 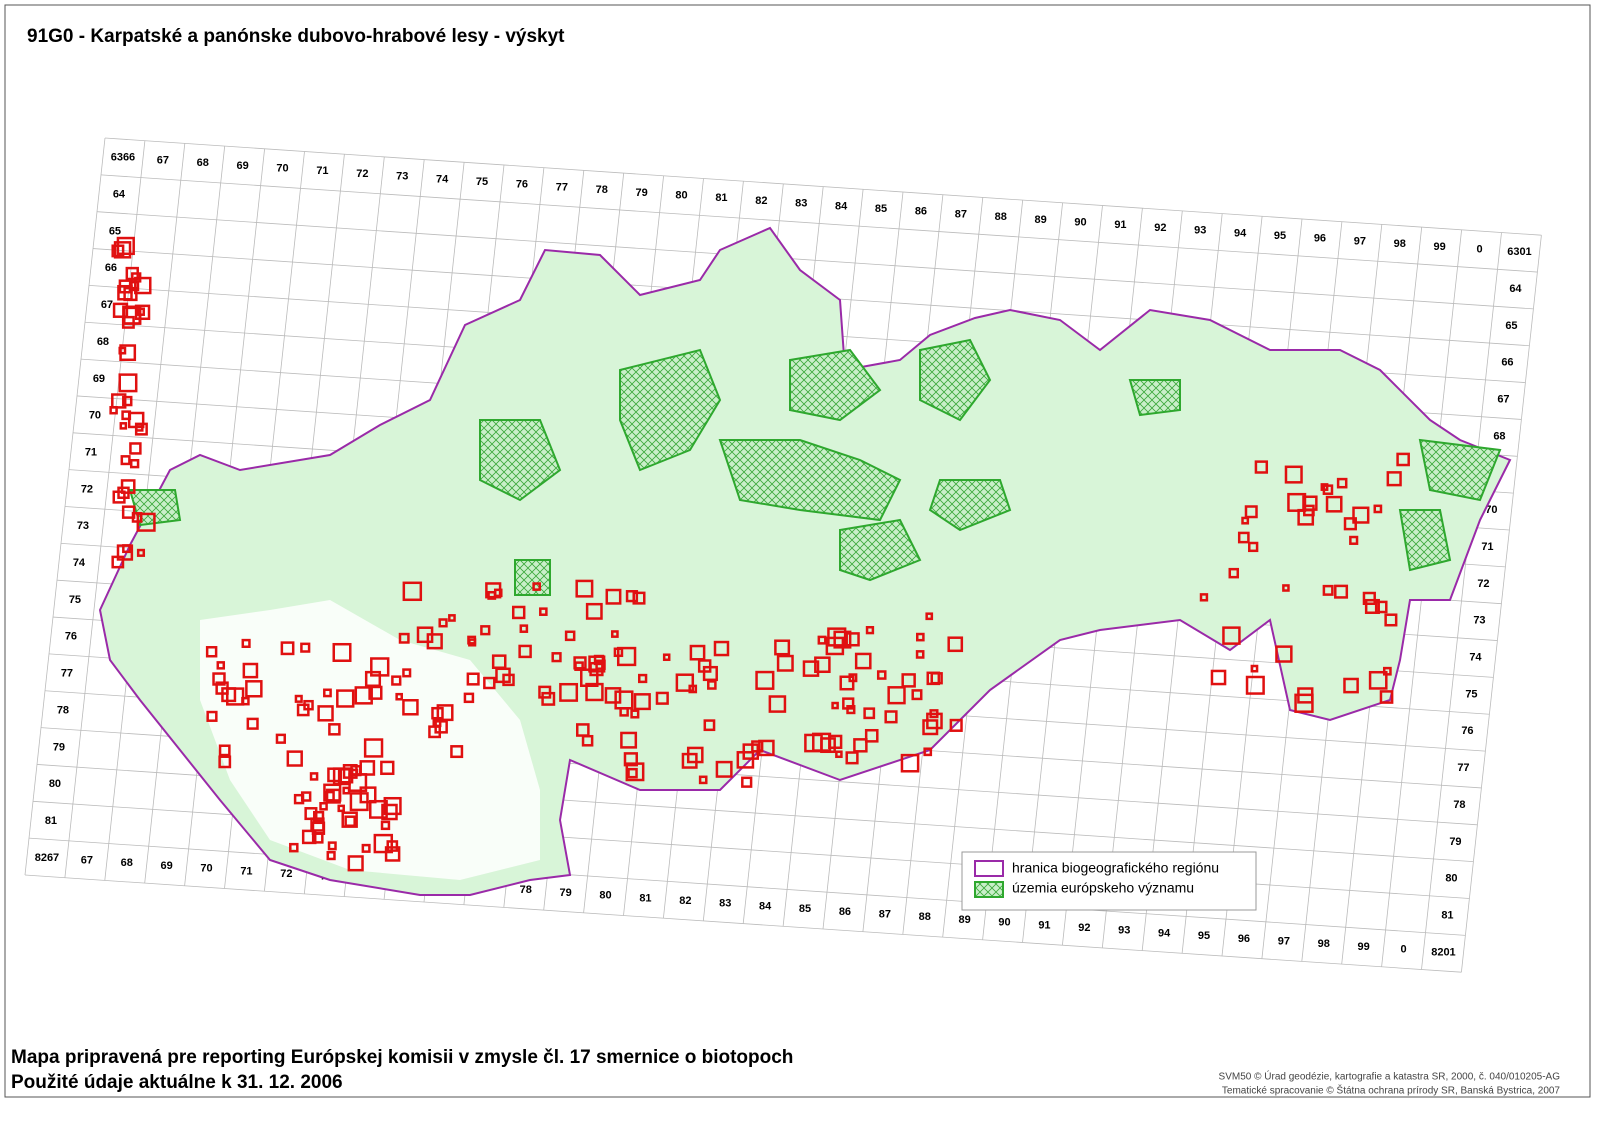 I want to click on grid-label: 64, so click(x=1515, y=289).